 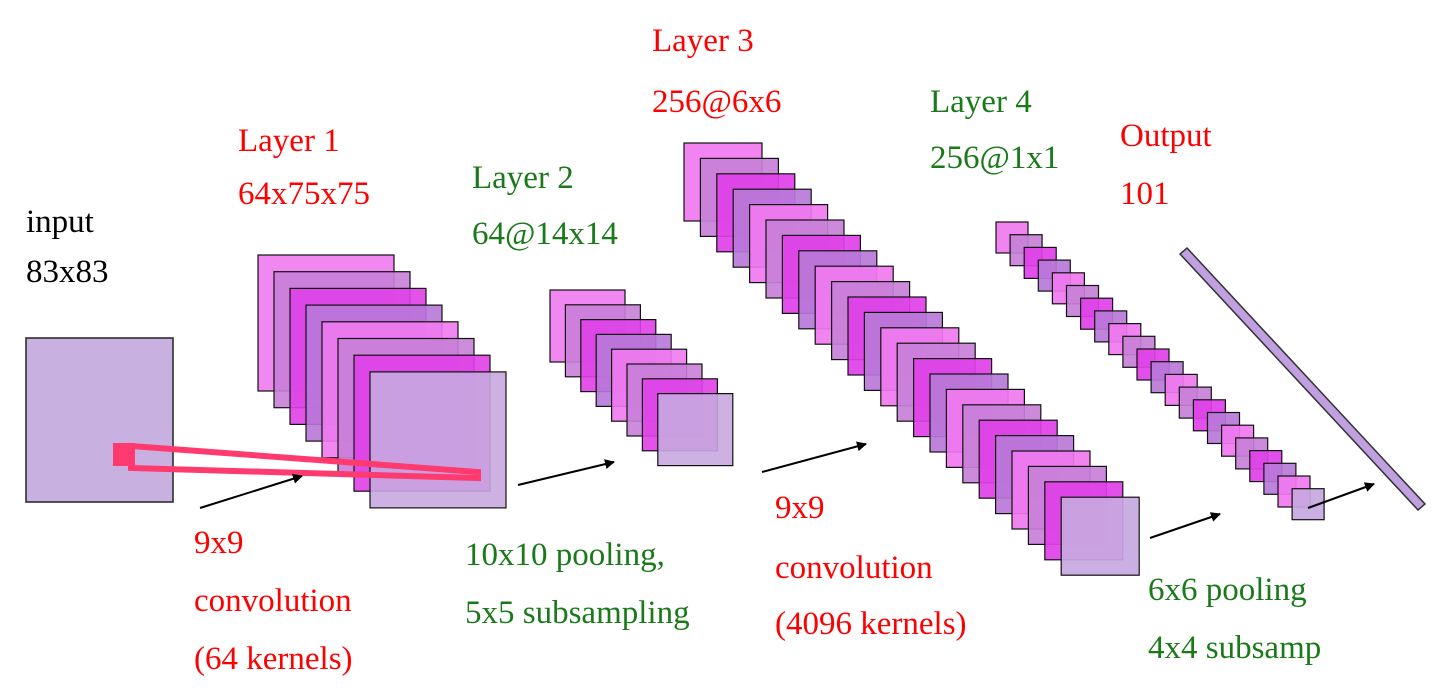 What do you see at coordinates (219, 543) in the screenshot?
I see `conv1-kernel-size: 9x9` at bounding box center [219, 543].